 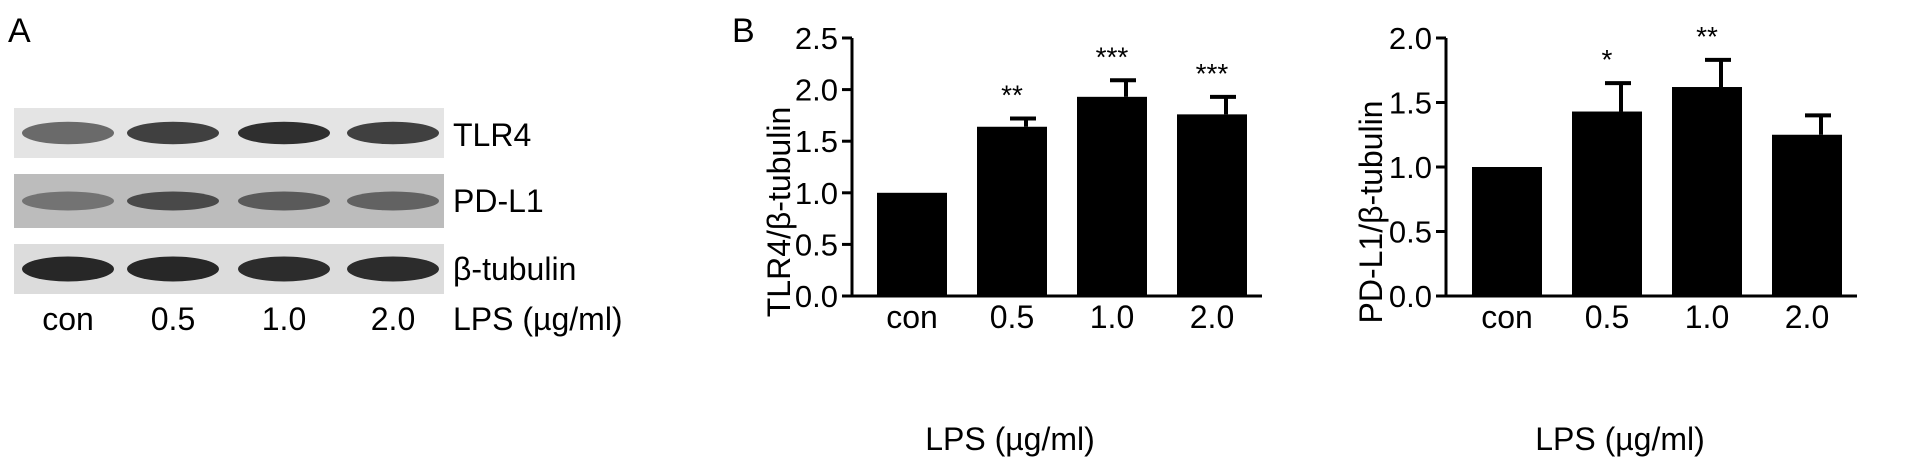 I want to click on blot-row-label: PD-L1, so click(x=498, y=201).